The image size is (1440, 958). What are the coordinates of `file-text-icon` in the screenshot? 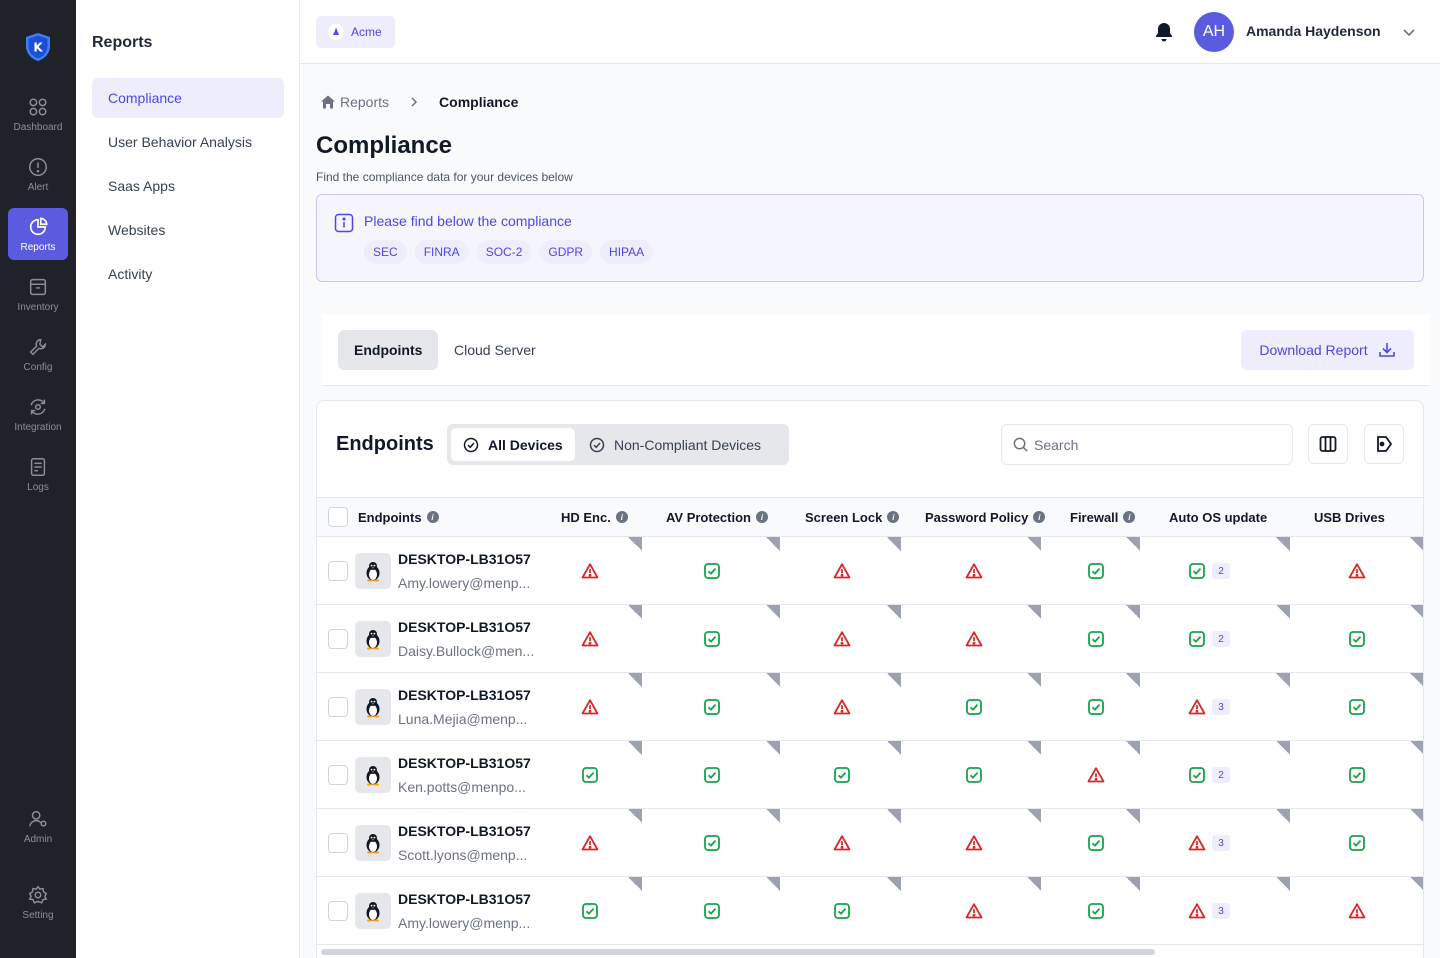 It's located at (38, 467).